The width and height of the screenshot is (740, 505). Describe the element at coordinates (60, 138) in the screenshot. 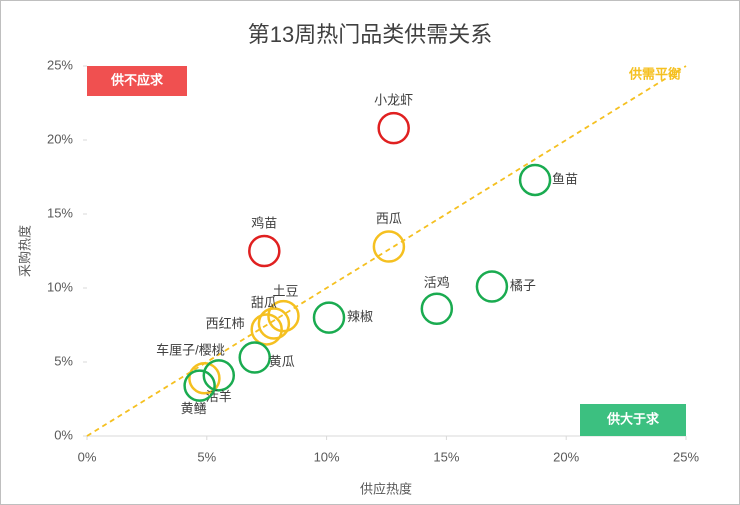

I see `y-tick-label: 20%` at that location.